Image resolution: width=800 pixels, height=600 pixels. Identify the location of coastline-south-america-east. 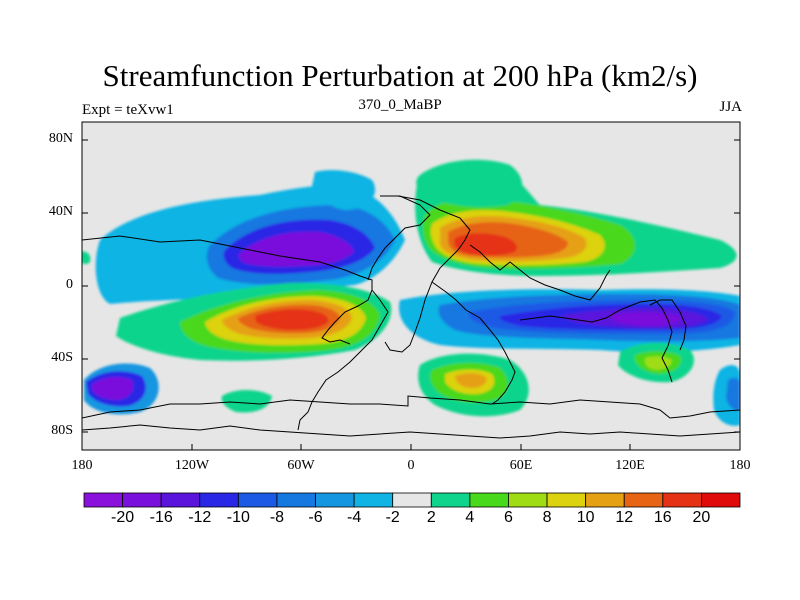
(347, 317).